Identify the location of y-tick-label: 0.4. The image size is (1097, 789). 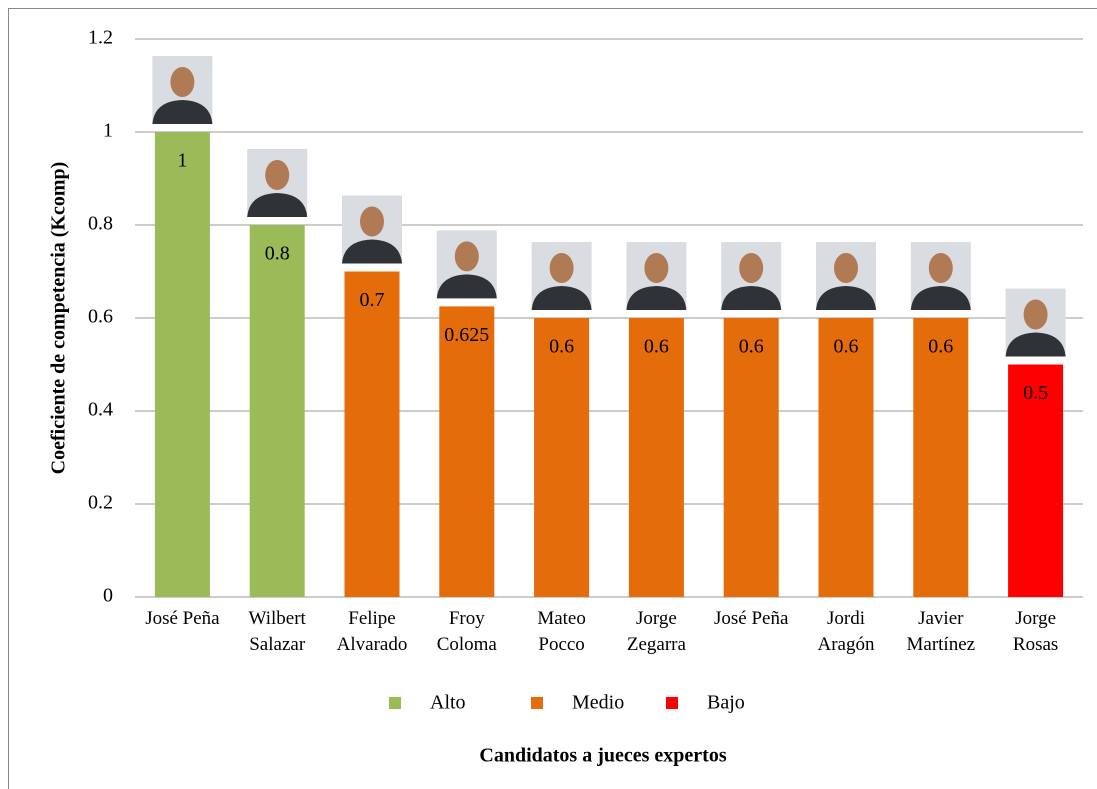
(100, 410).